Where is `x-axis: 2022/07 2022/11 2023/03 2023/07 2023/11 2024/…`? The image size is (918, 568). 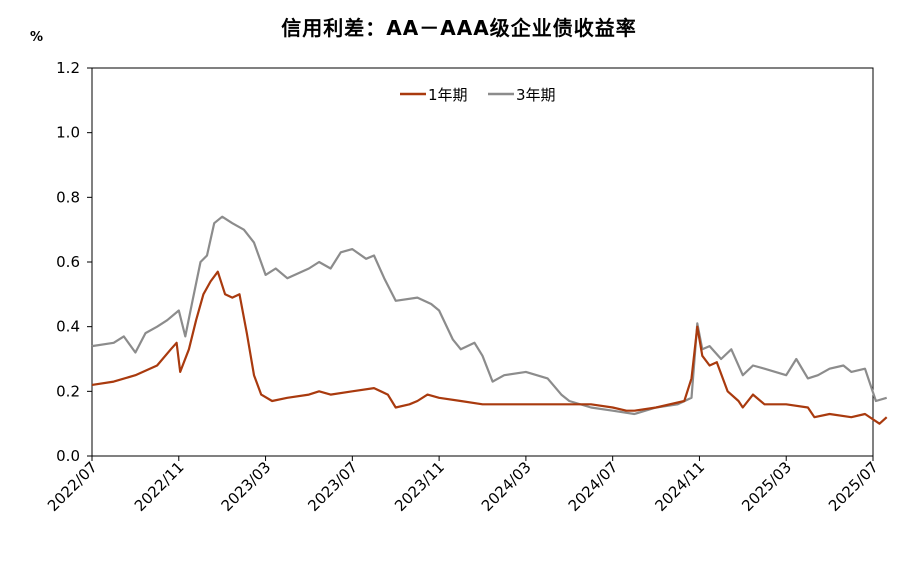 x-axis: 2022/07 2022/11 2023/03 2023/07 2023/11 2024/… is located at coordinates (463, 485).